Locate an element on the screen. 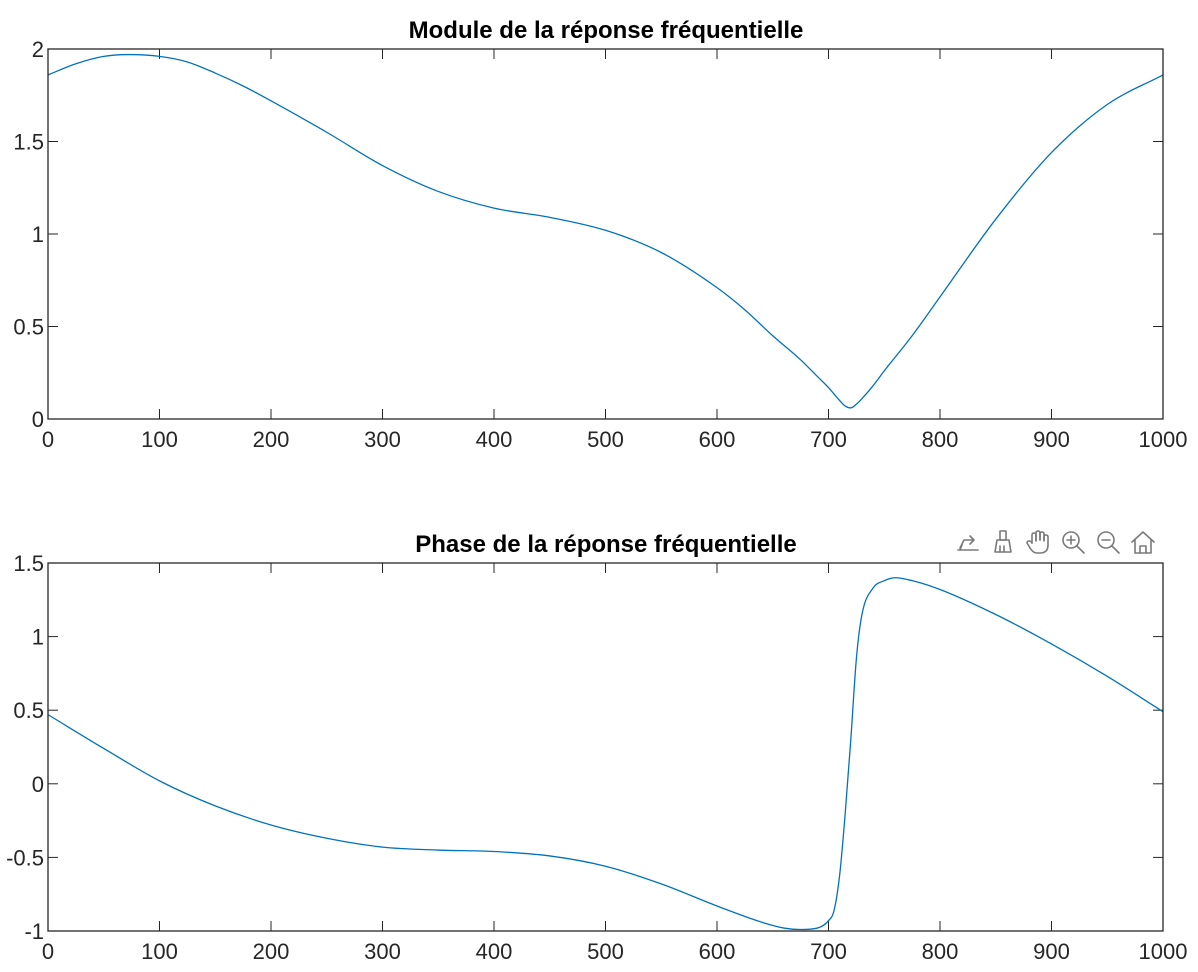 Image resolution: width=1198 pixels, height=972 pixels. brush-icon is located at coordinates (1003, 544).